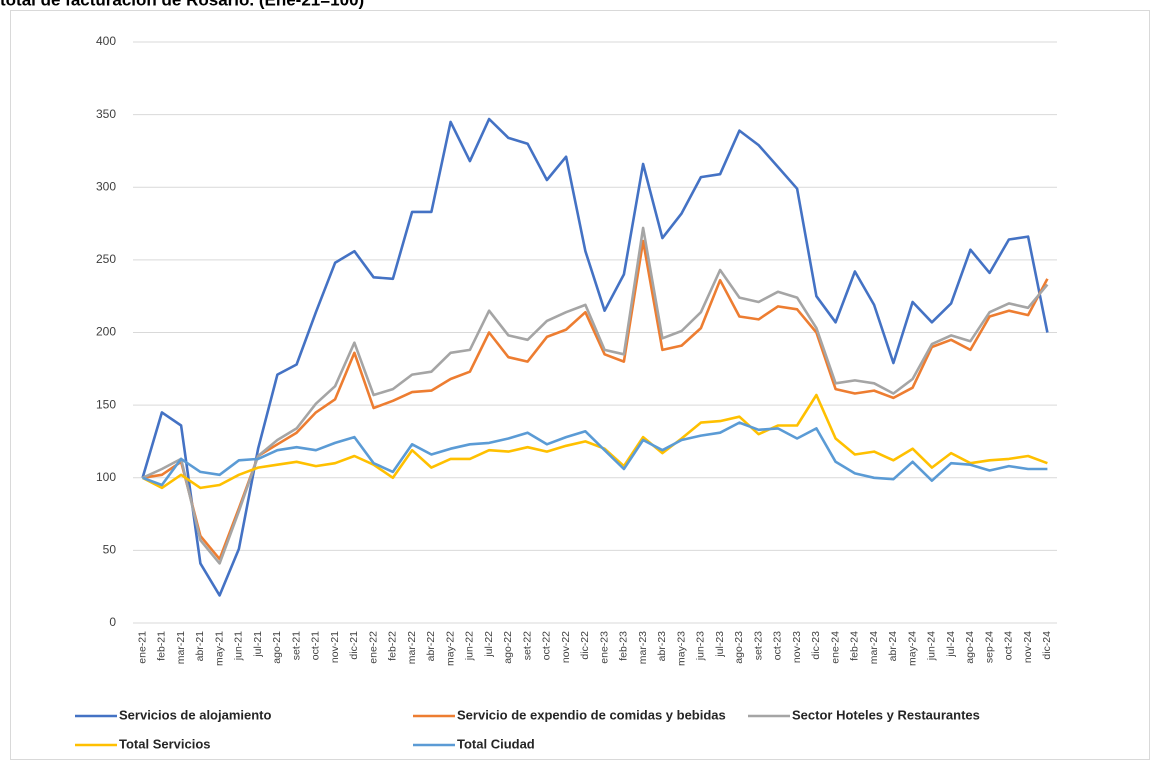 This screenshot has height=760, width=1150. I want to click on y-tick-label: 0, so click(112, 622).